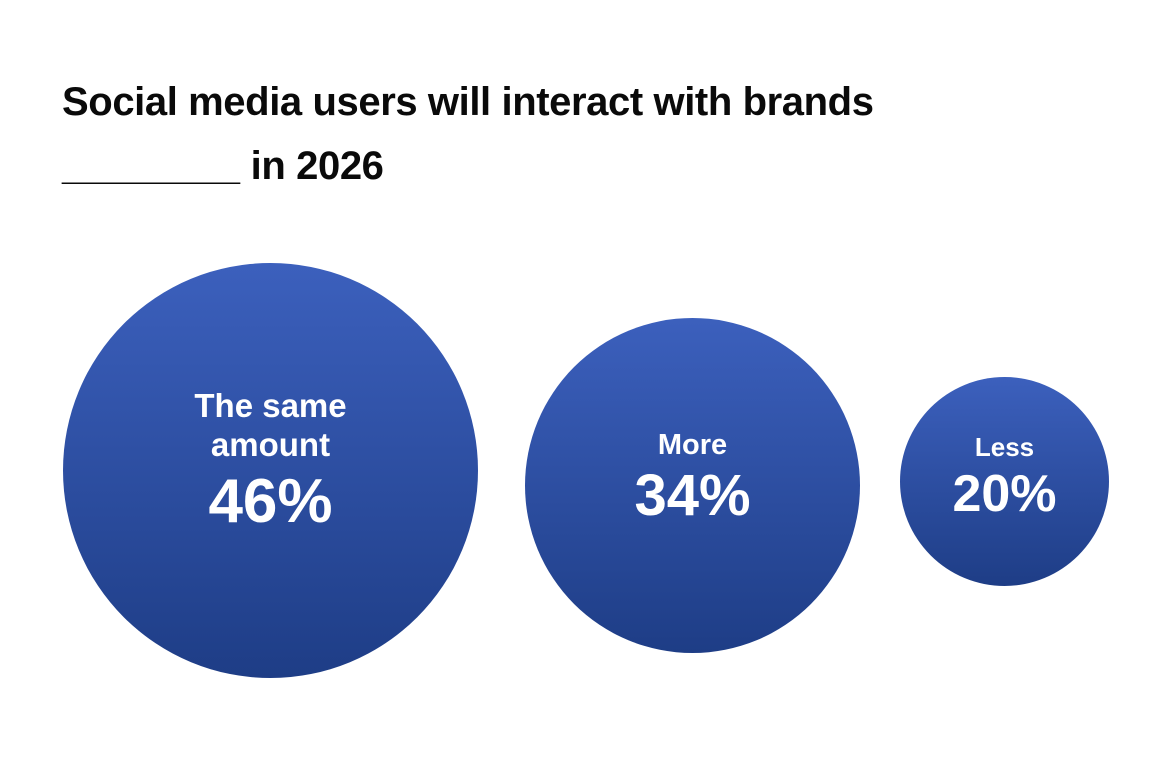 This screenshot has width=1162, height=760. I want to click on bubble-value: 20%, so click(1004, 493).